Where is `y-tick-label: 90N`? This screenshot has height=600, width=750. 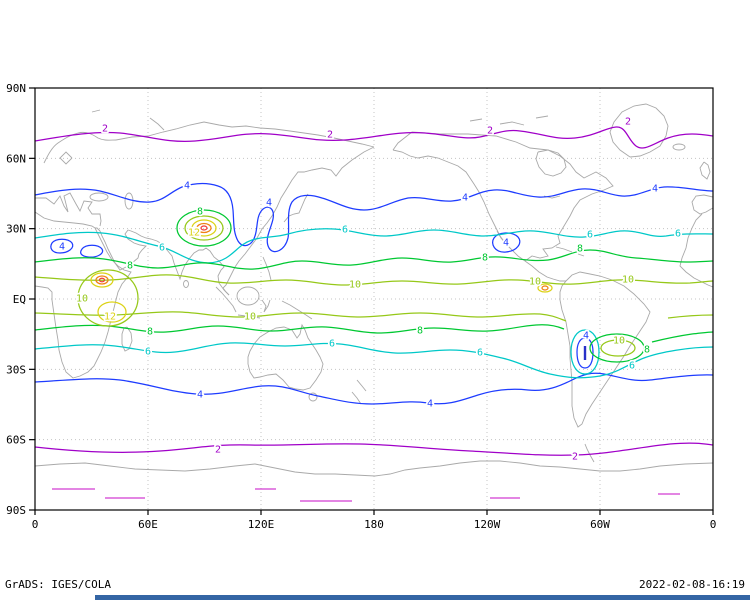
y-tick-label: 90N is located at coordinates (16, 88).